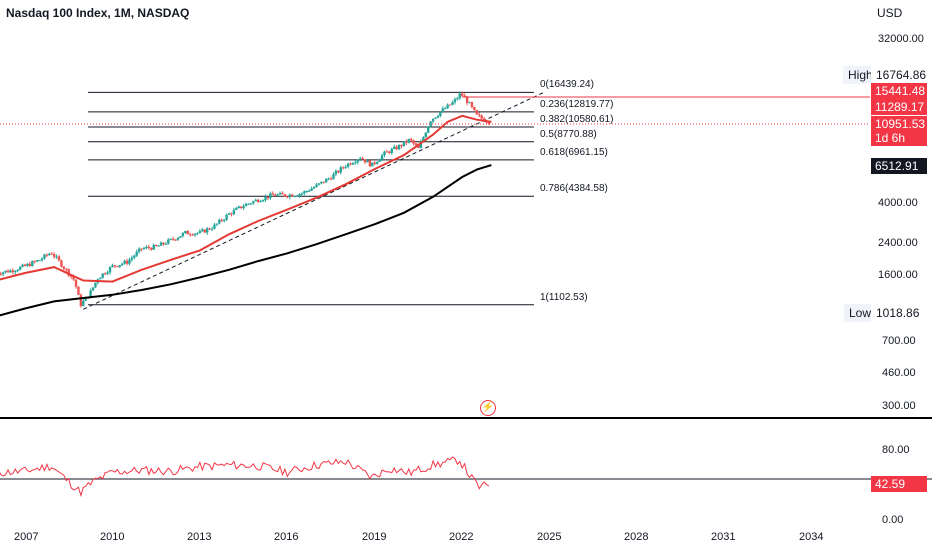  Describe the element at coordinates (901, 39) in the screenshot. I see `price-tick: 32000.00` at that location.